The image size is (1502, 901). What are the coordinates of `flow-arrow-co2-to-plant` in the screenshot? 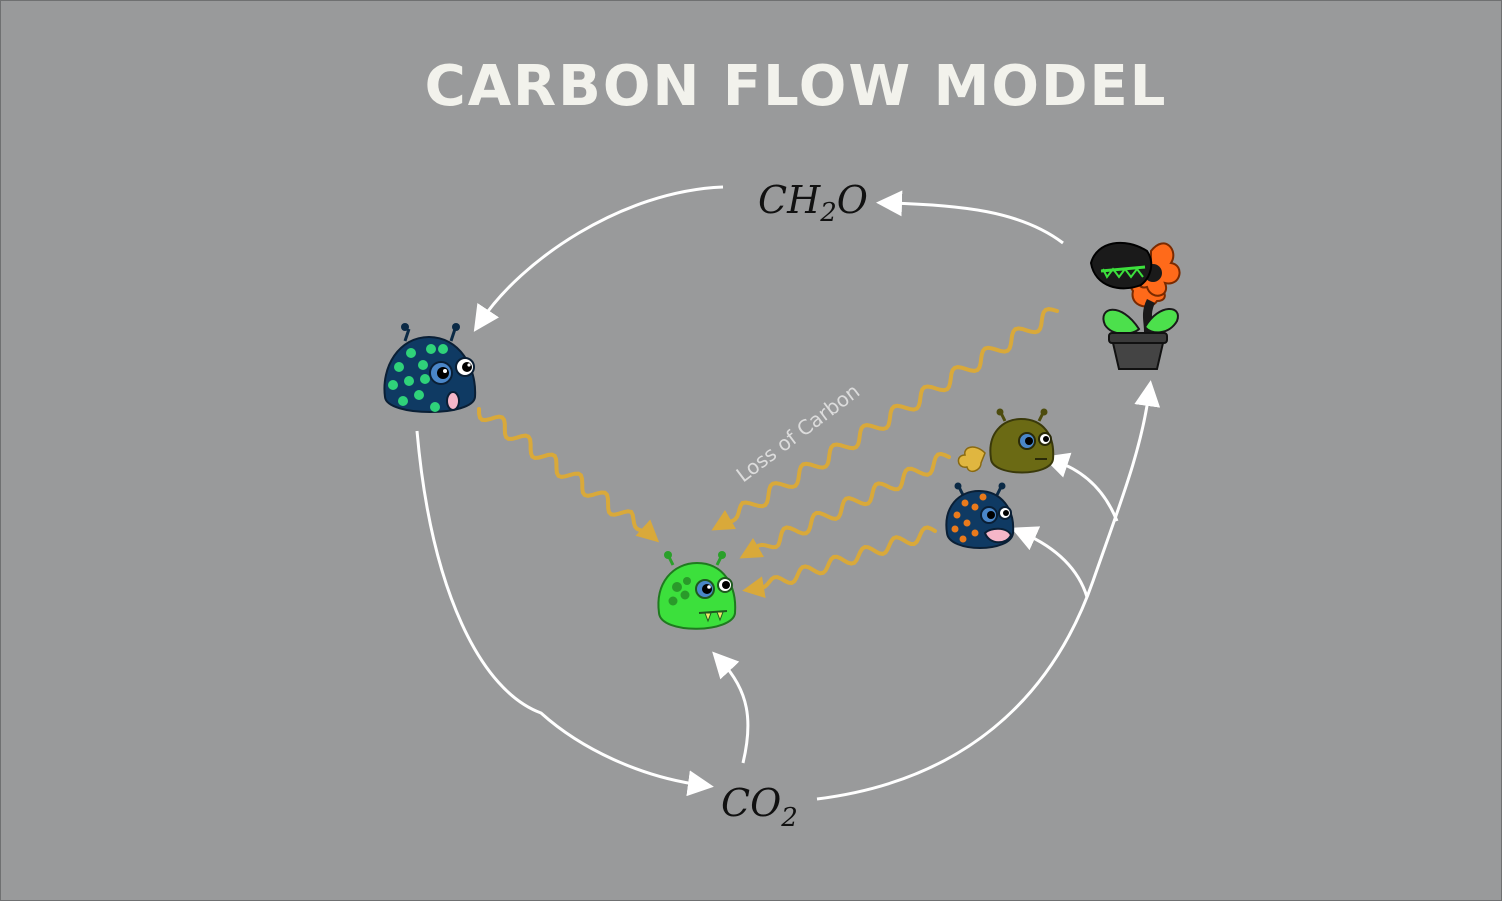 It's located at (988, 590).